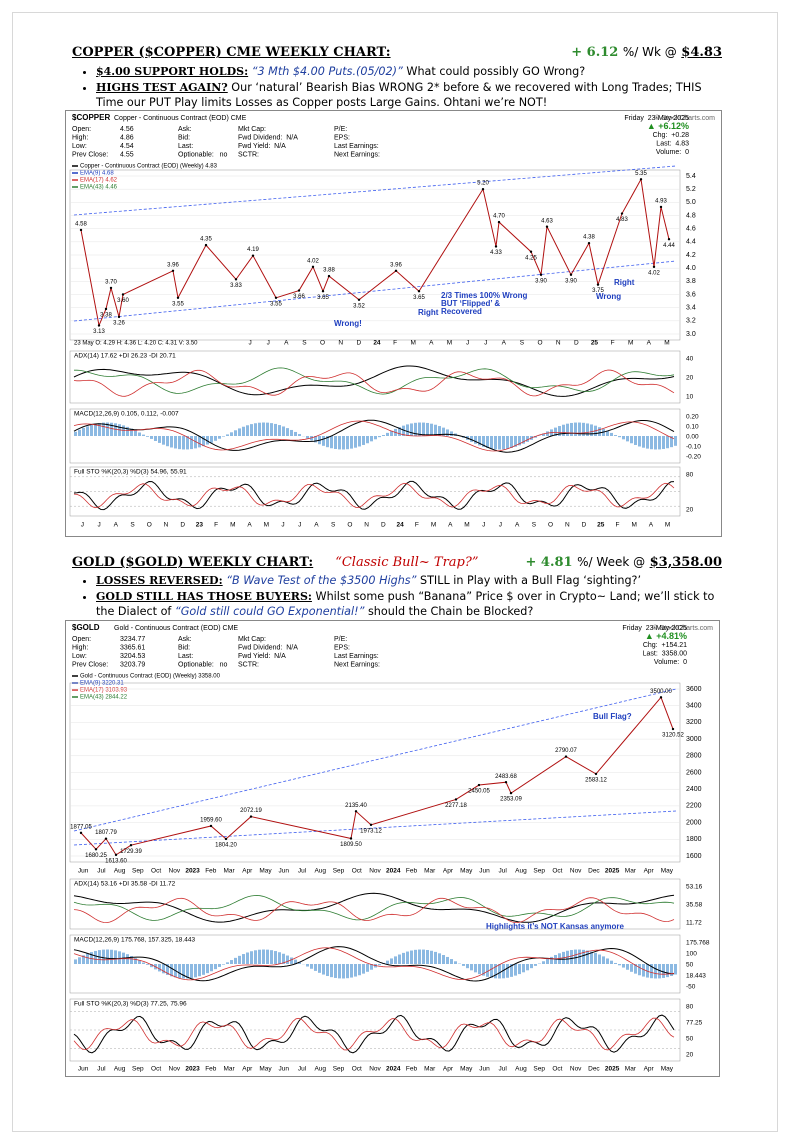 This screenshot has height=1144, width=790. I want to click on bullet-em: “Gold still could GO Exponential!”, so click(269, 611).